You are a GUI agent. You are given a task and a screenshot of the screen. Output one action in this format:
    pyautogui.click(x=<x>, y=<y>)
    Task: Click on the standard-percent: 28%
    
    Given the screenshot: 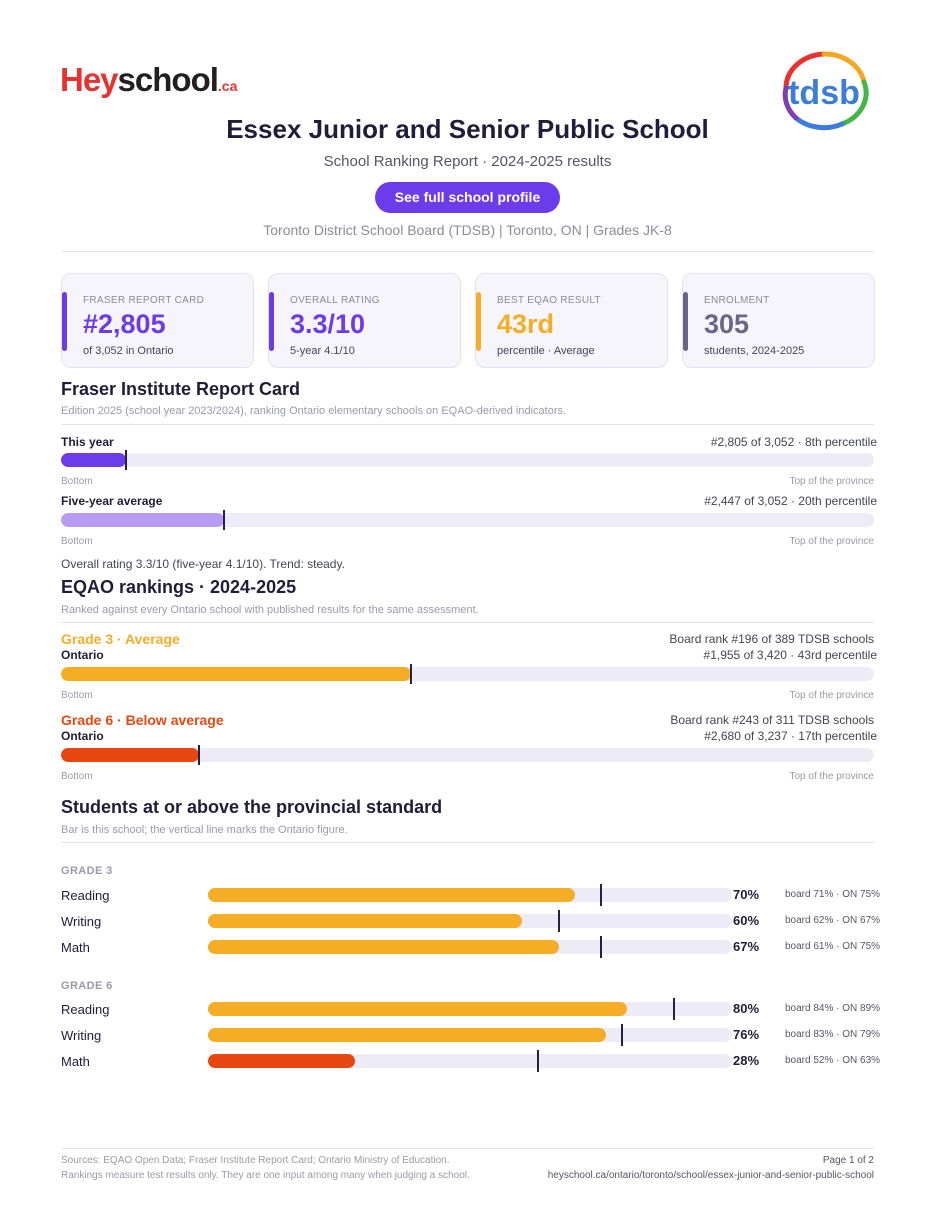 What is the action you would take?
    pyautogui.click(x=746, y=1060)
    